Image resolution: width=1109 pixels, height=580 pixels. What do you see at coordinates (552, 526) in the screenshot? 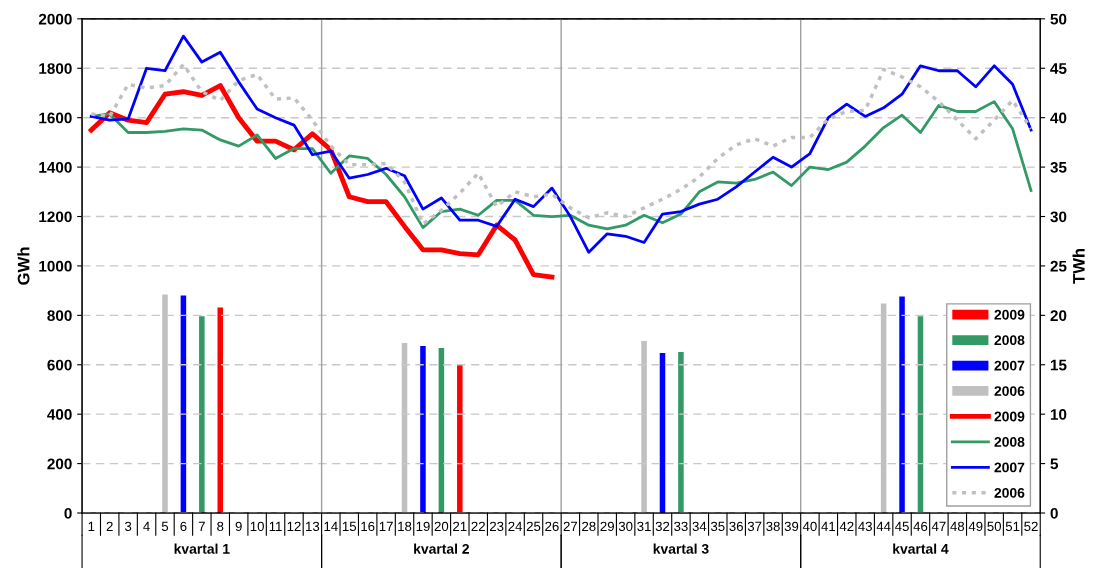
I see `x-tick-label: 26` at bounding box center [552, 526].